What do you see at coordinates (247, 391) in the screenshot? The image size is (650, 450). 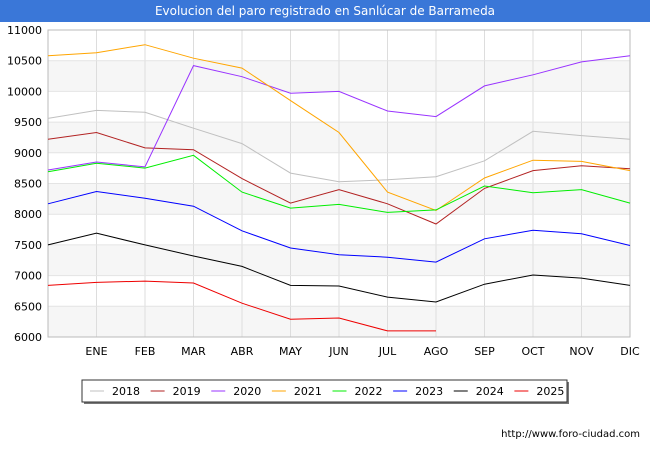 I see `legend-label-2020: 2020` at bounding box center [247, 391].